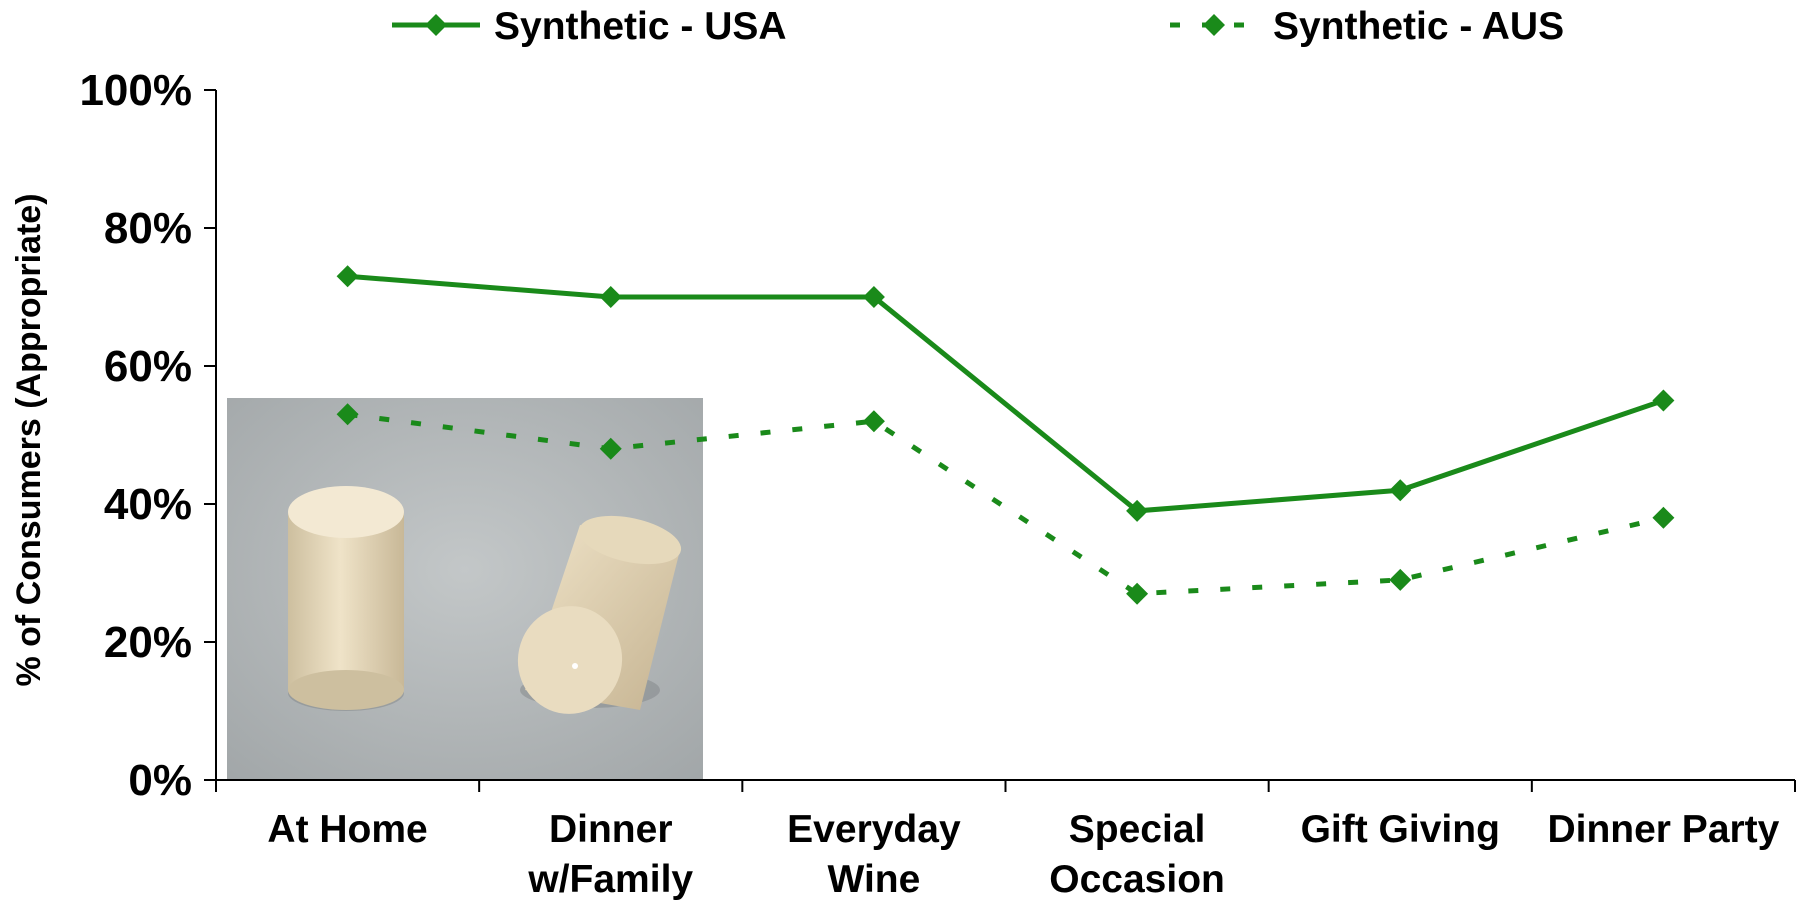 Image resolution: width=1805 pixels, height=900 pixels. Describe the element at coordinates (640, 26) in the screenshot. I see `legend-label-1: Synthetic - USA` at that location.